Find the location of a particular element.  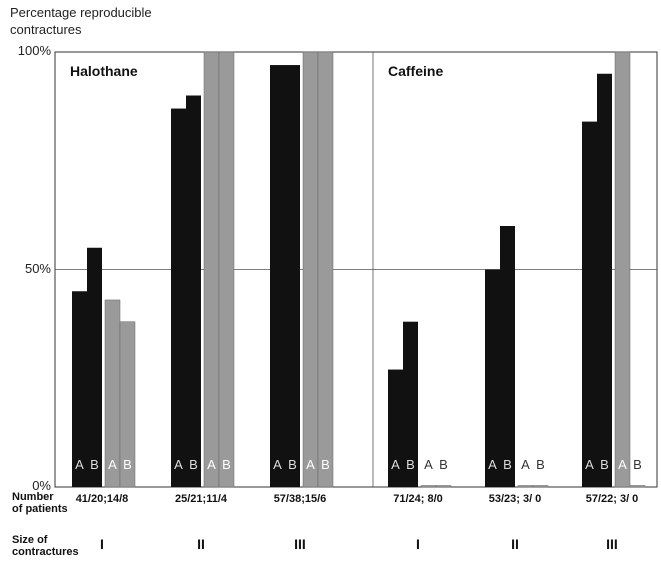

patients-count: 25/21;11/4 is located at coordinates (201, 499).